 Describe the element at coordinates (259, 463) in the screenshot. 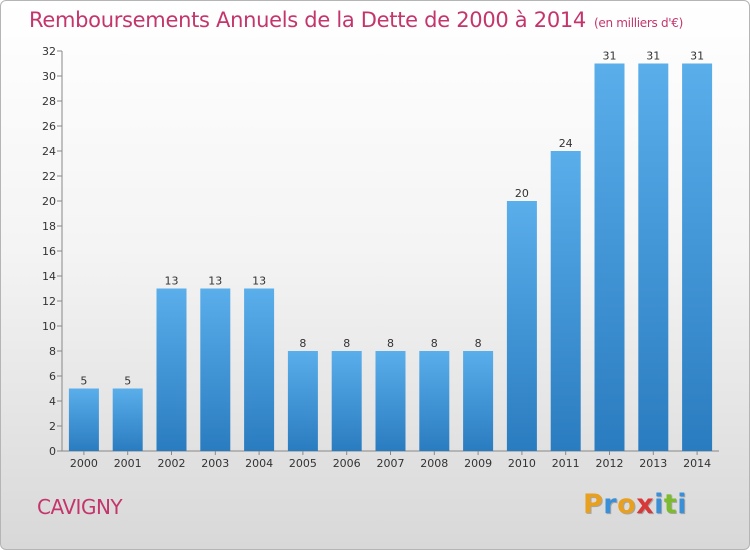

I see `x-tick-label: 2004` at that location.